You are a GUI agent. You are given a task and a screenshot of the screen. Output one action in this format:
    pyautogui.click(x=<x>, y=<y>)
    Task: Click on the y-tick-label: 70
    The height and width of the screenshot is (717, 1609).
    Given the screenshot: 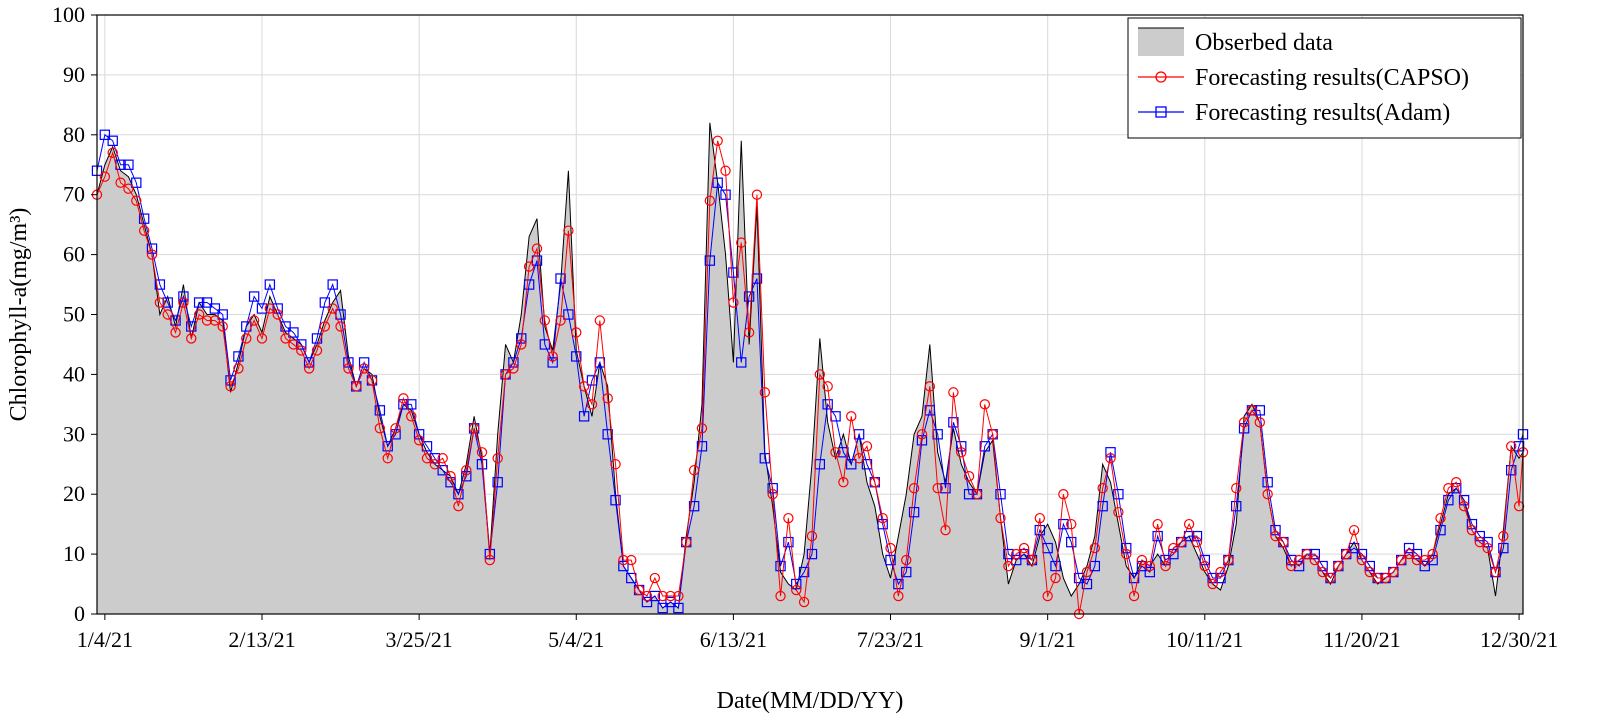 What is the action you would take?
    pyautogui.click(x=74, y=194)
    